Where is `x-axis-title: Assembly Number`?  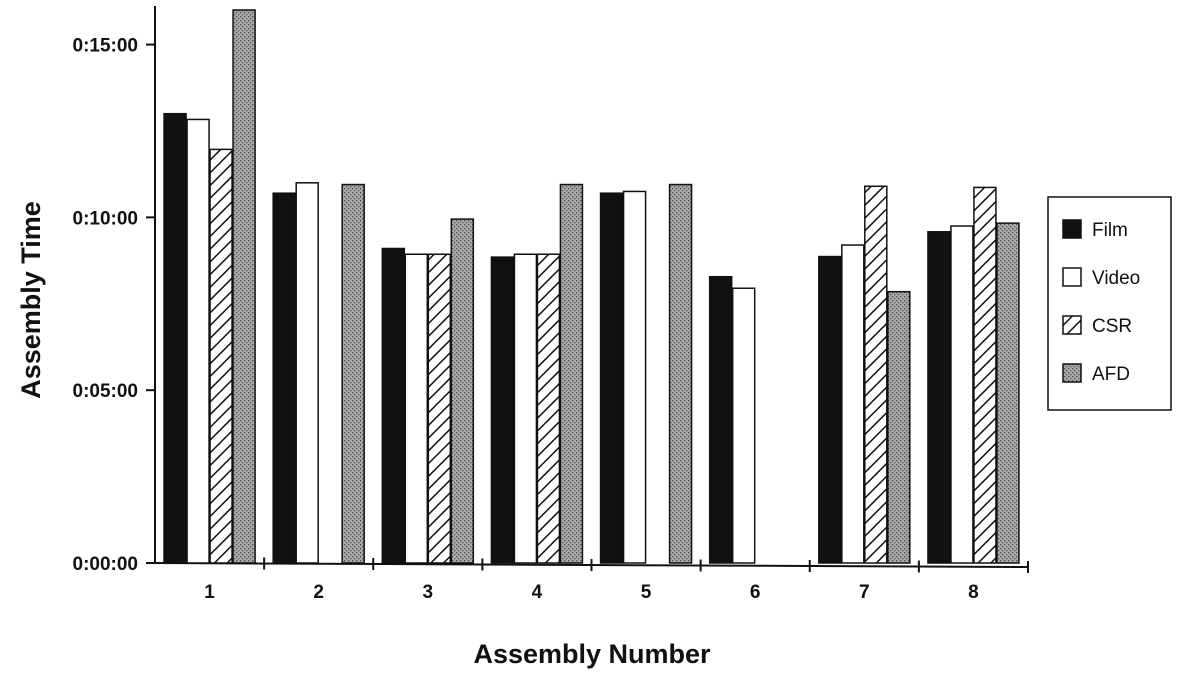 x-axis-title: Assembly Number is located at coordinates (592, 654).